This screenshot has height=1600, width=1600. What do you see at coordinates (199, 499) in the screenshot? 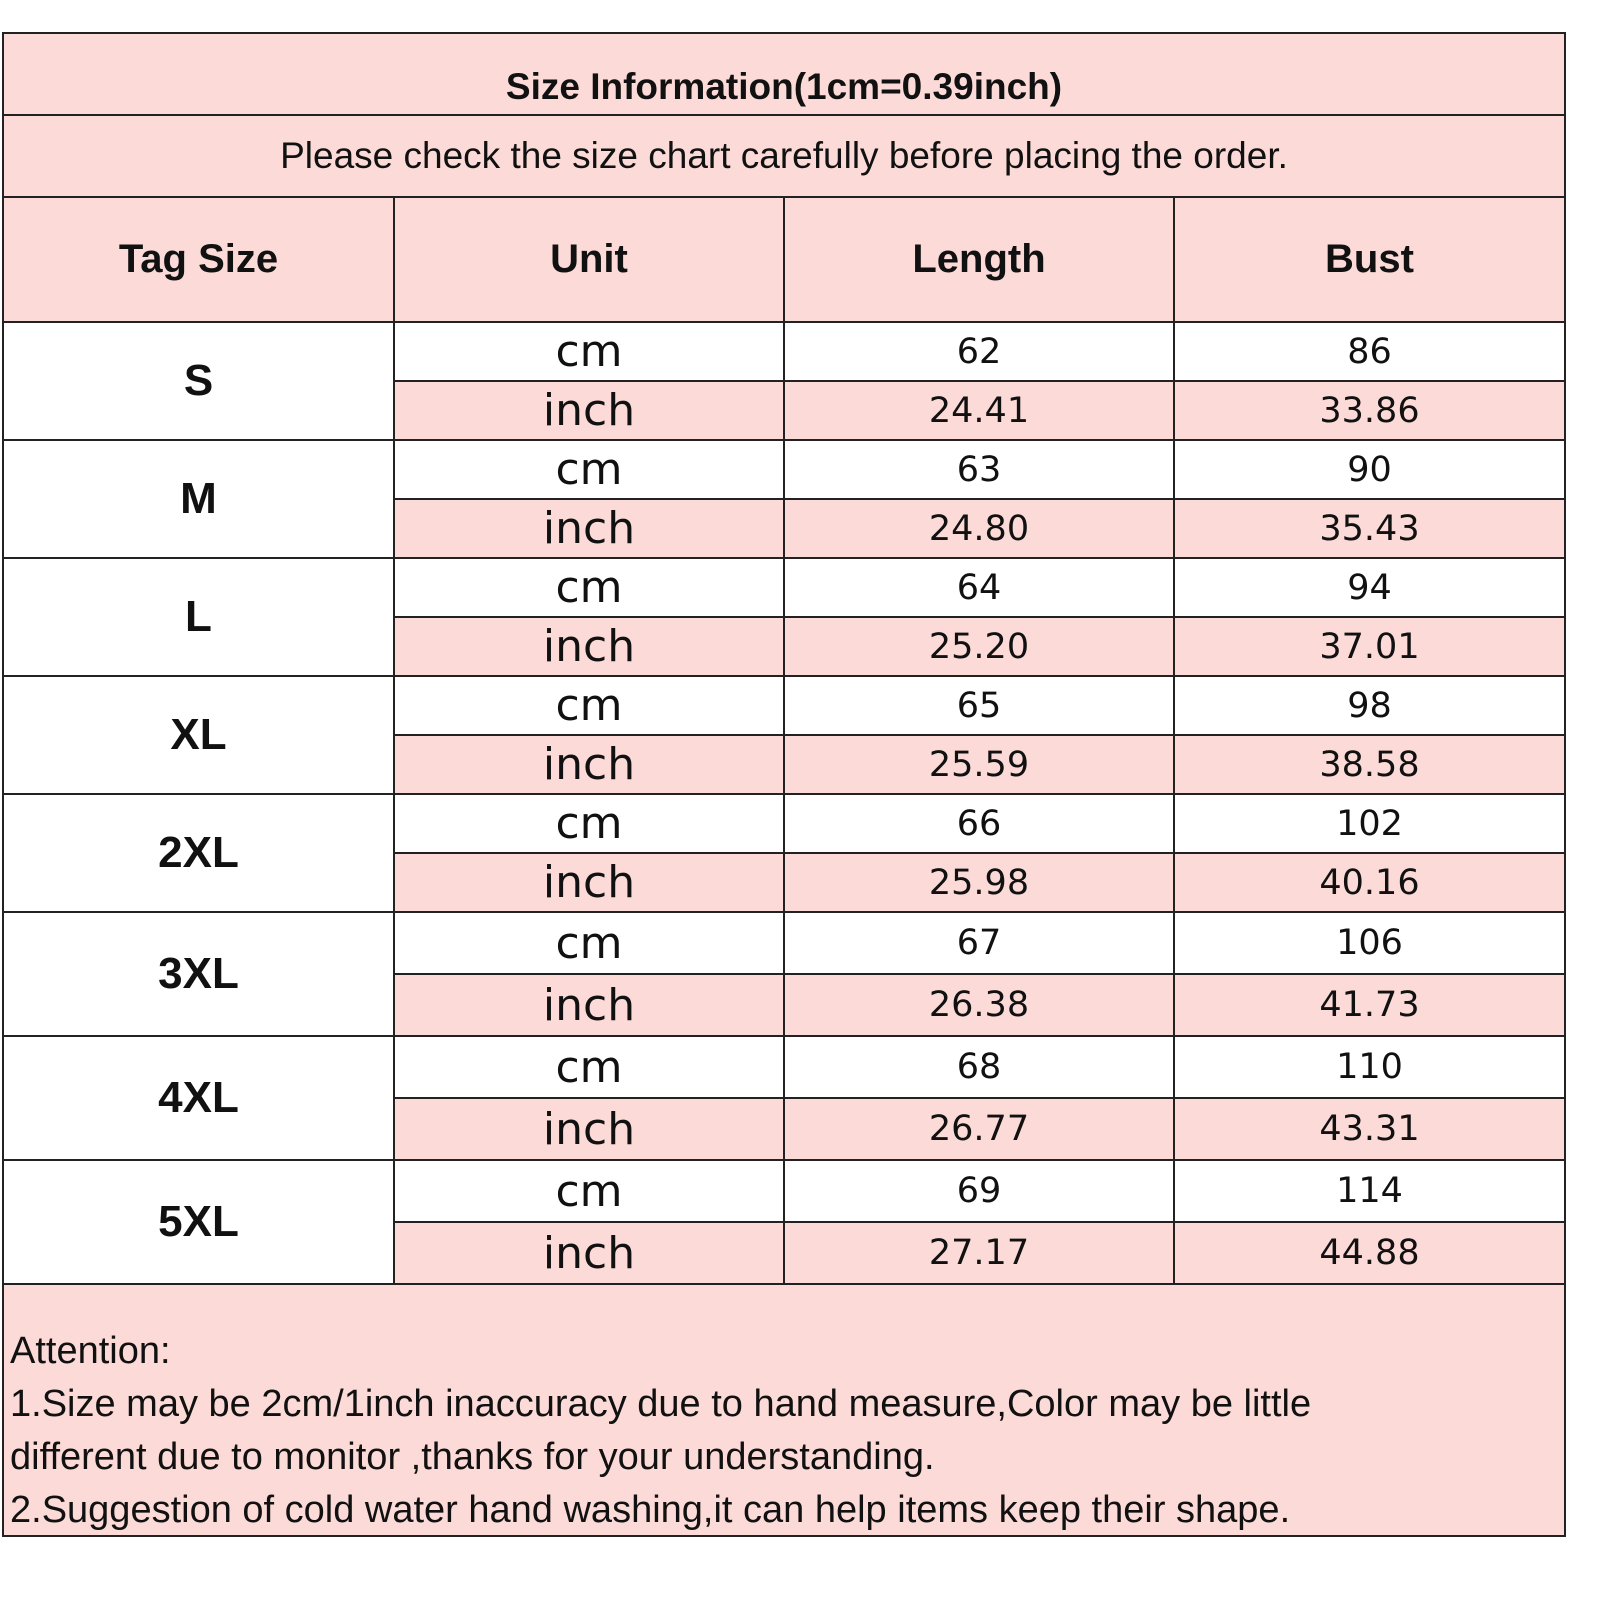
I see `tag-size-cell: M` at bounding box center [199, 499].